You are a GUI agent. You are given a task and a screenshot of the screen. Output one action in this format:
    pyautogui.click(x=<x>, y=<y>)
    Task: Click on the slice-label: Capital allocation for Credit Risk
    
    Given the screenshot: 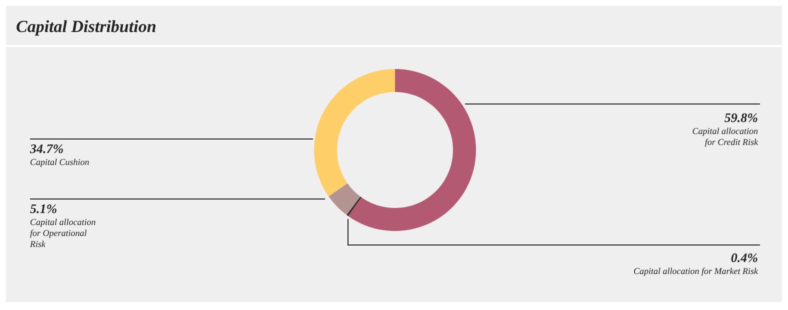 What is the action you would take?
    pyautogui.click(x=725, y=136)
    